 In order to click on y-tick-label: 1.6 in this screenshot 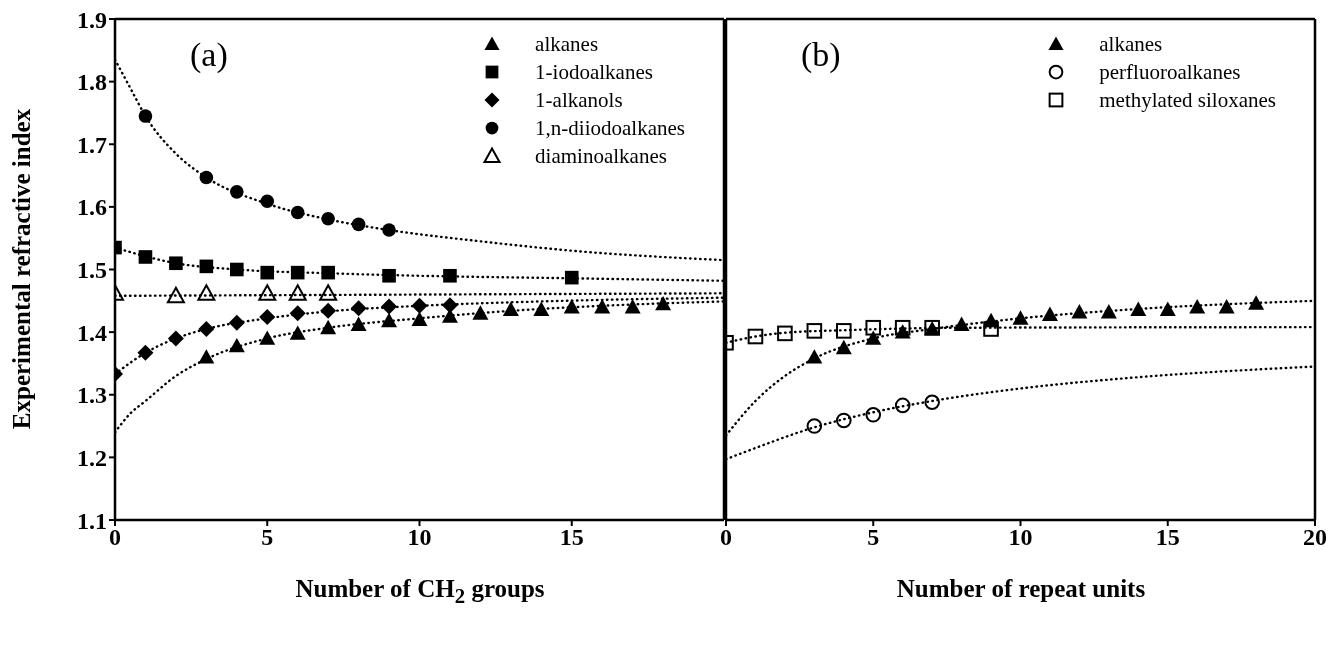, I will do `click(92, 207)`.